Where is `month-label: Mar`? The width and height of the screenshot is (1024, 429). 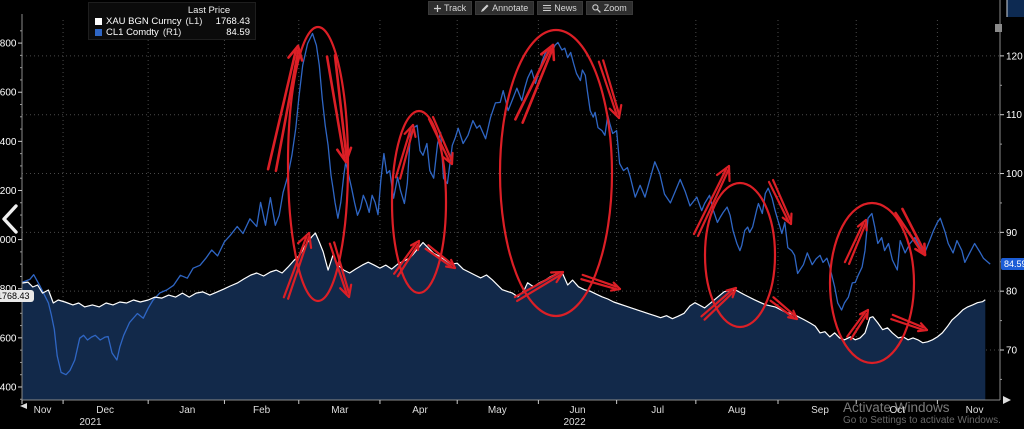
month-label: Mar is located at coordinates (340, 410).